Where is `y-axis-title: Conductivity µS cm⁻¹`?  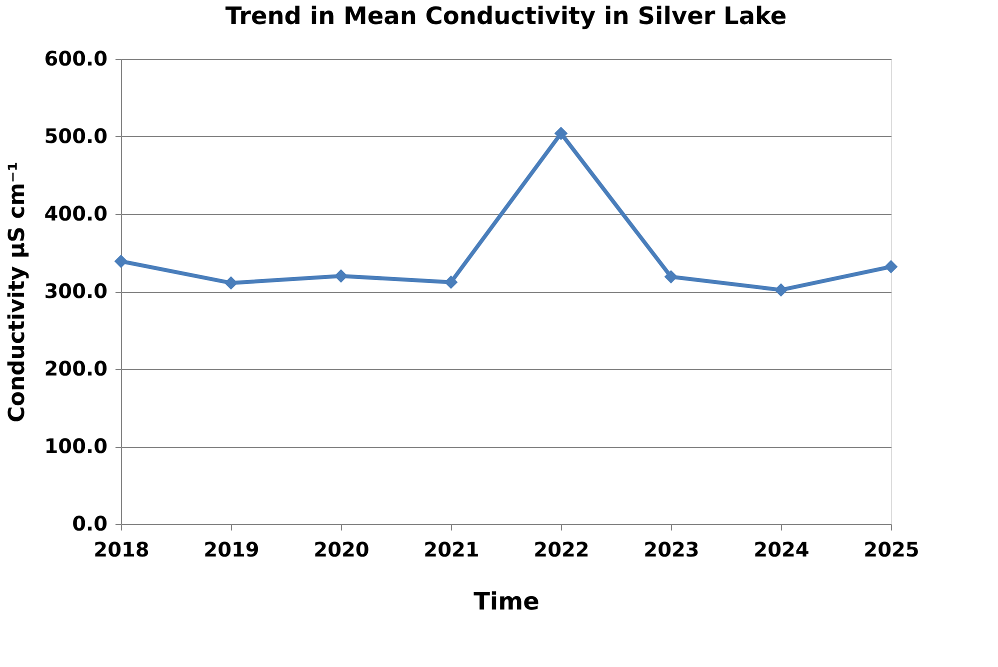
y-axis-title: Conductivity µS cm⁻¹ is located at coordinates (17, 292).